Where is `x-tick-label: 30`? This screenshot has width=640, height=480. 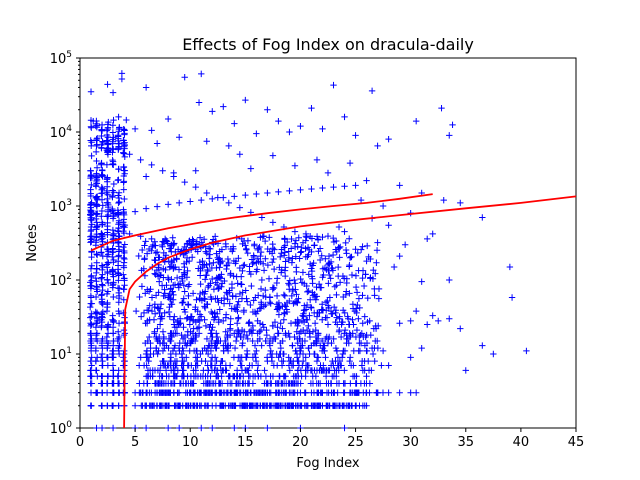 x-tick-label: 30 is located at coordinates (410, 442).